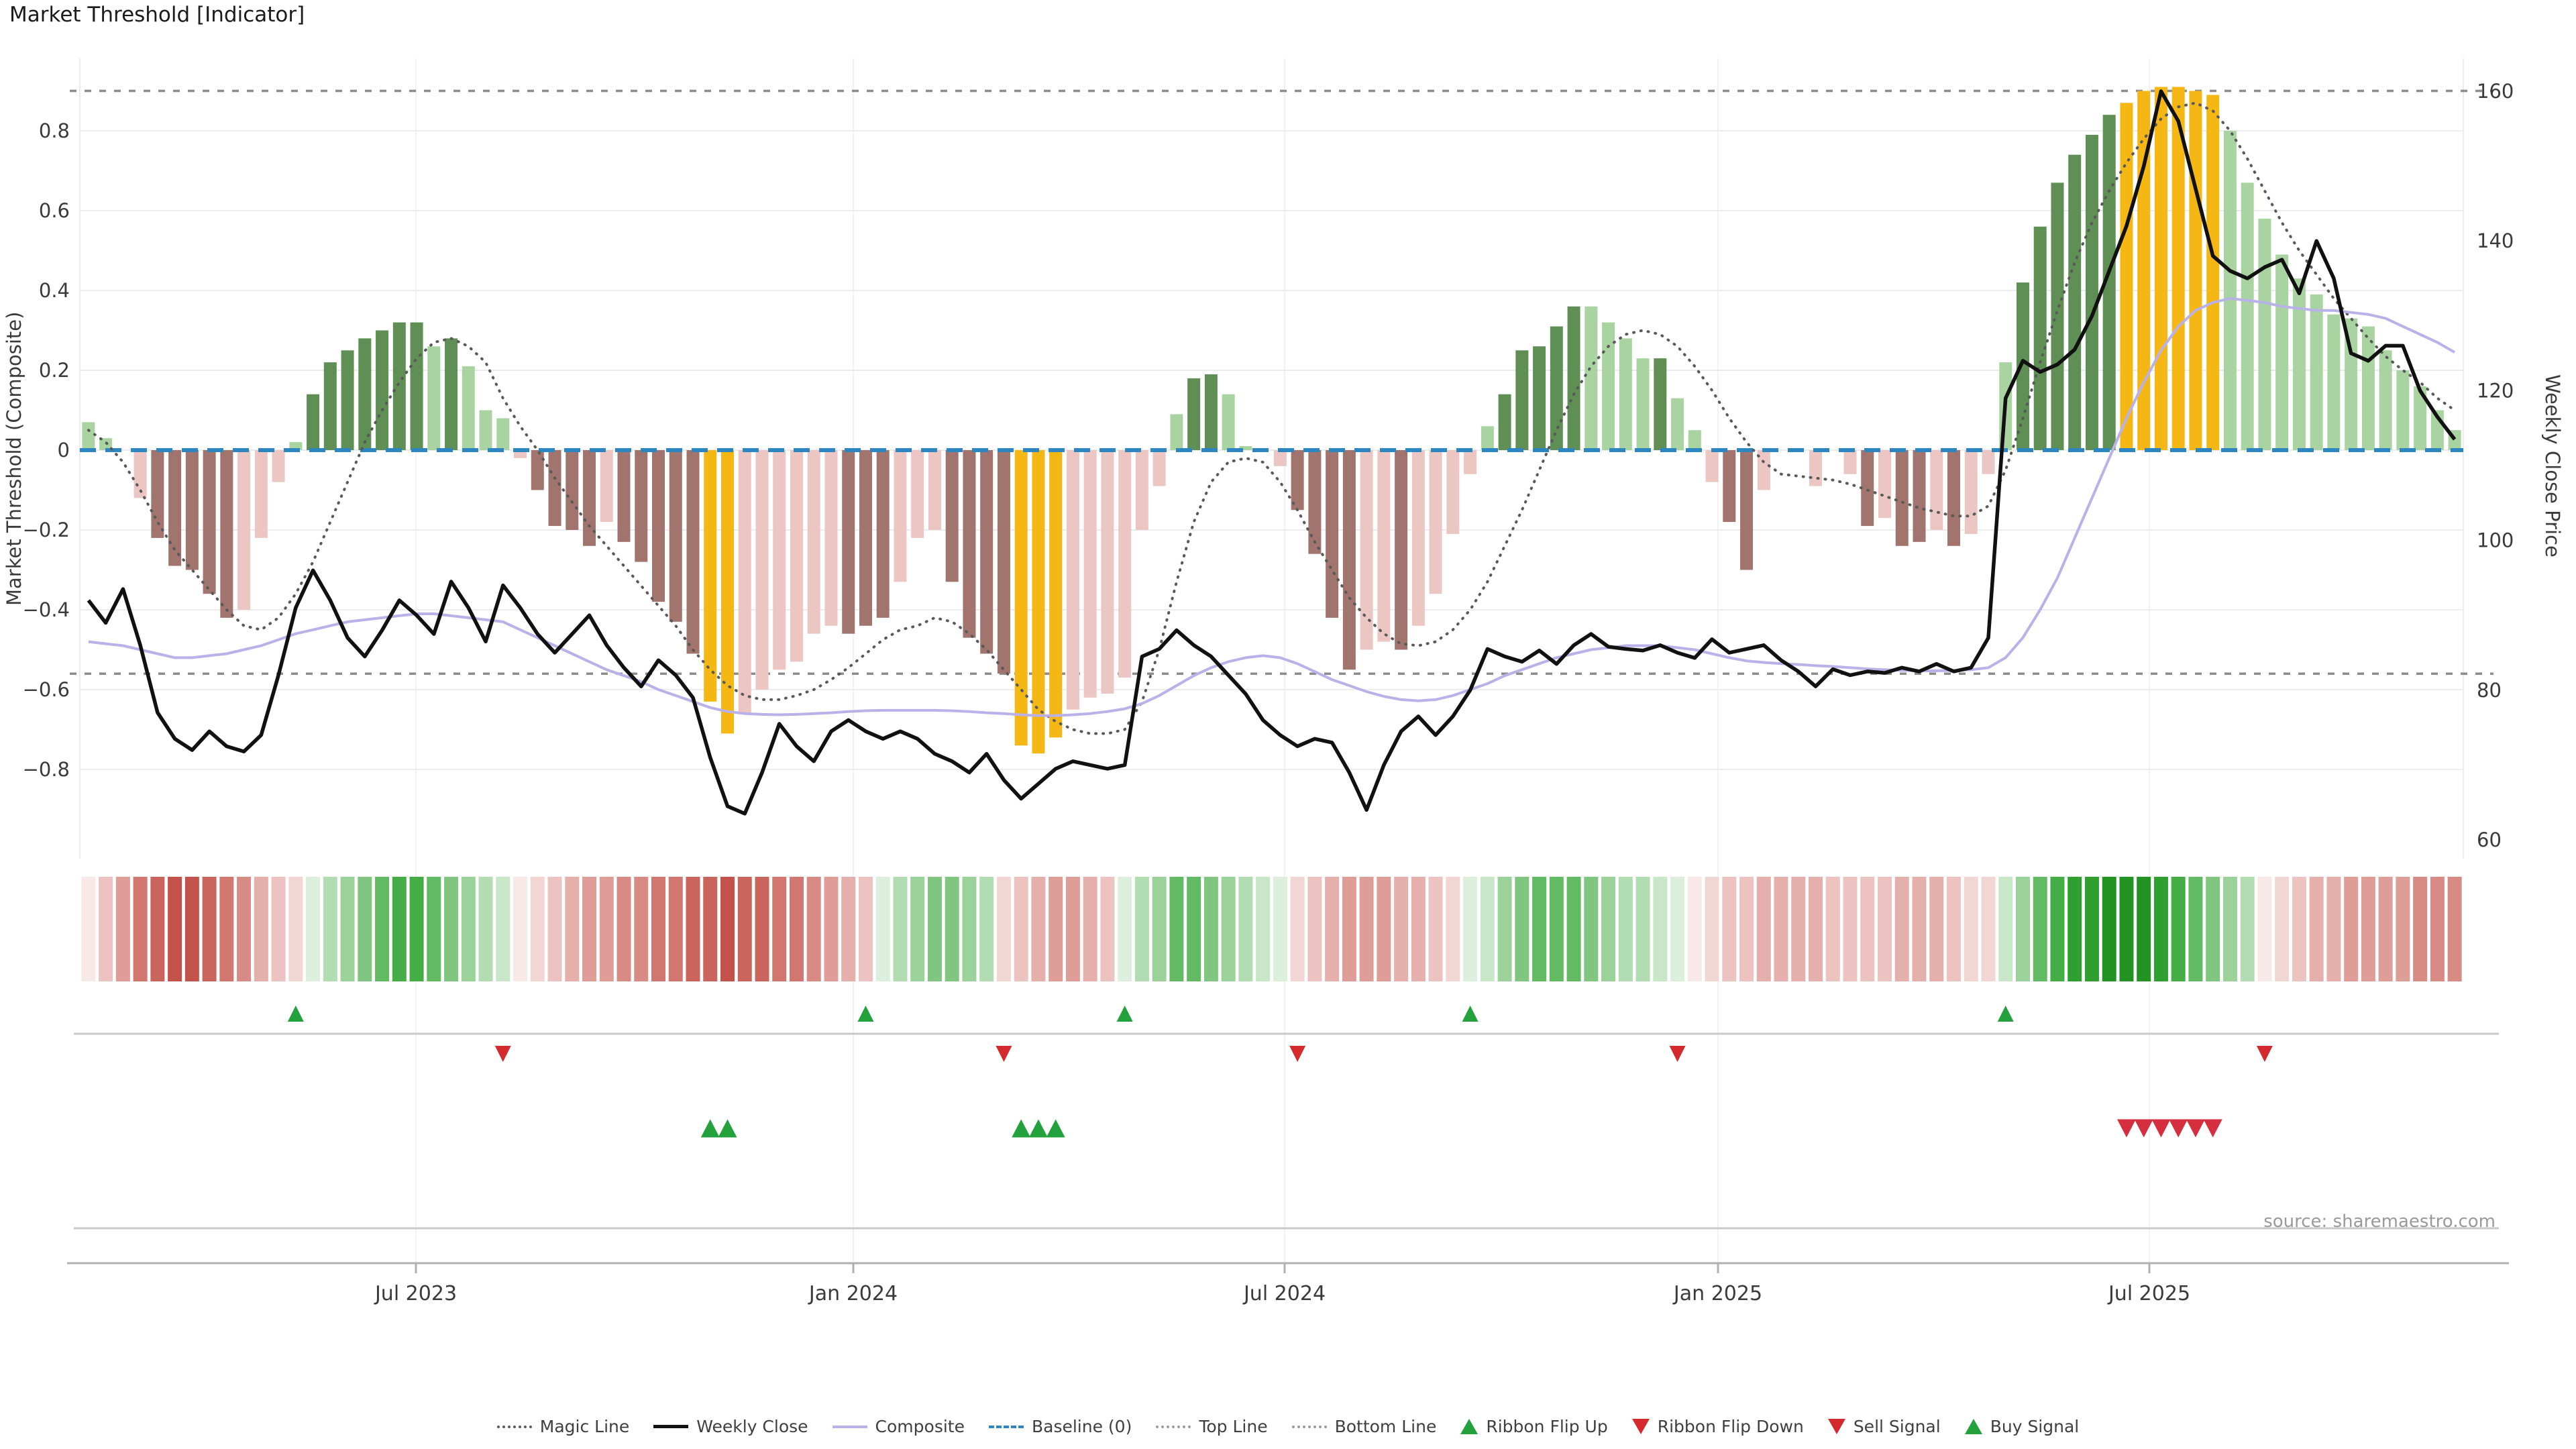 The width and height of the screenshot is (2576, 1449). What do you see at coordinates (54, 210) in the screenshot?
I see `svg-text: 0.6` at bounding box center [54, 210].